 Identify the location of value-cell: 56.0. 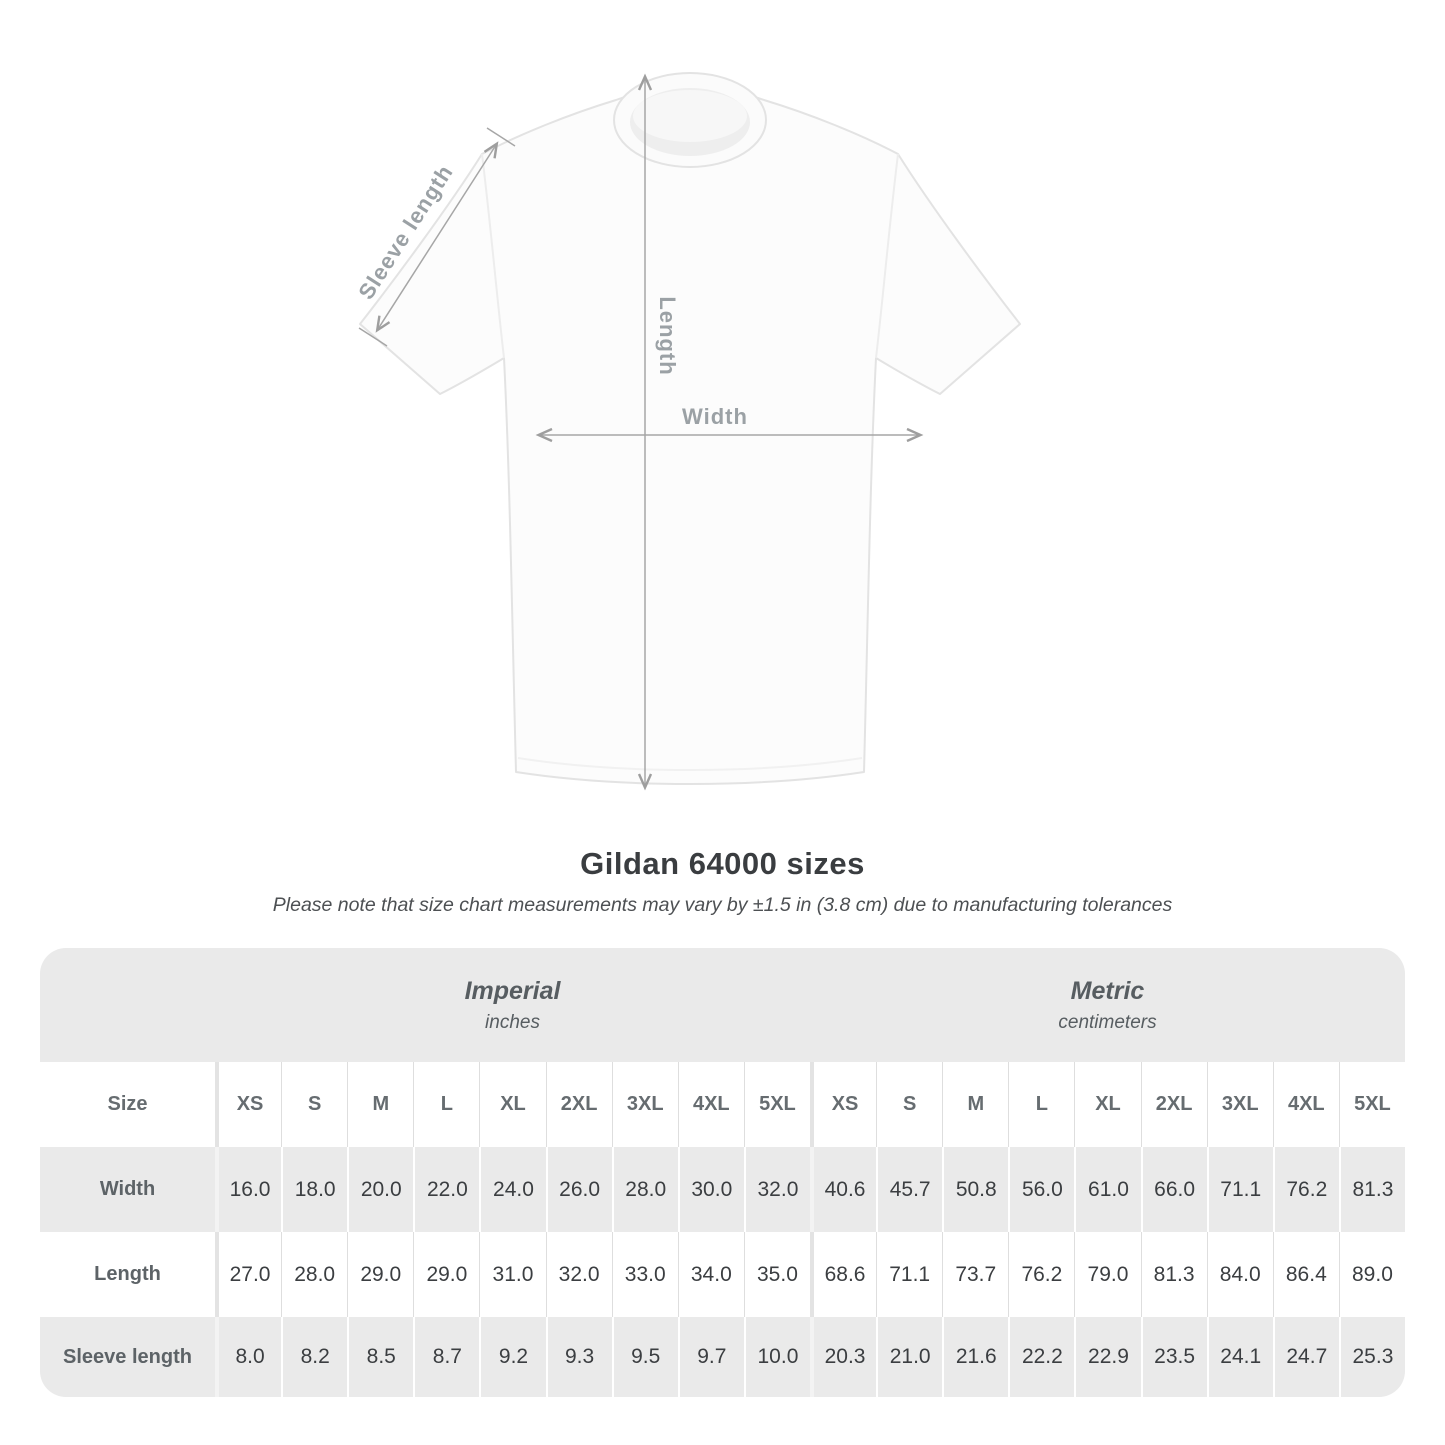
(1041, 1189).